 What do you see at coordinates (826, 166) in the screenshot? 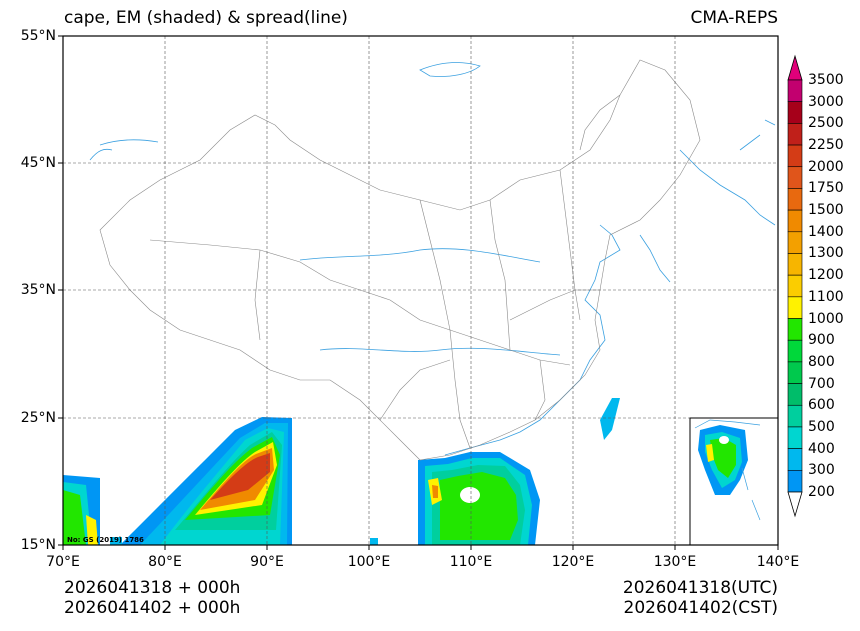
I see `colorbar-level-label: 2000` at bounding box center [826, 166].